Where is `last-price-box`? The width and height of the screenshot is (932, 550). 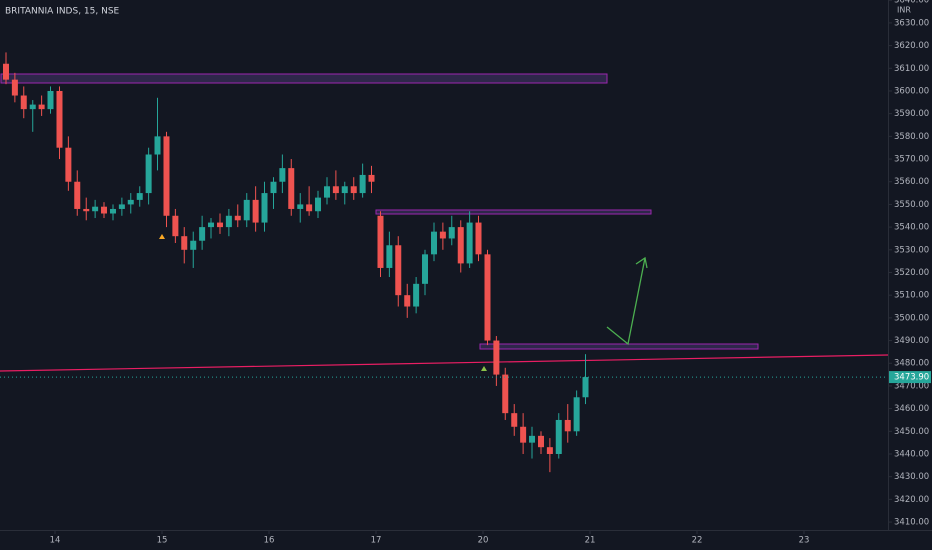 last-price-box is located at coordinates (910, 377).